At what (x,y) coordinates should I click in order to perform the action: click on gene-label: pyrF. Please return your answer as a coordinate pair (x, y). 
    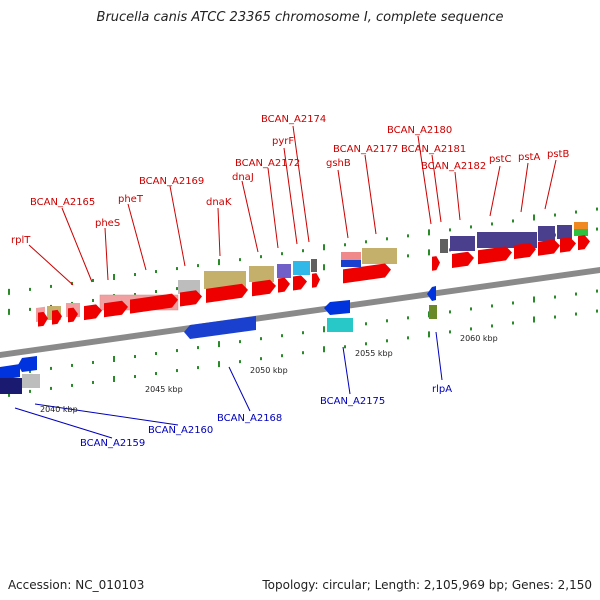
    Looking at the image, I should click on (283, 141).